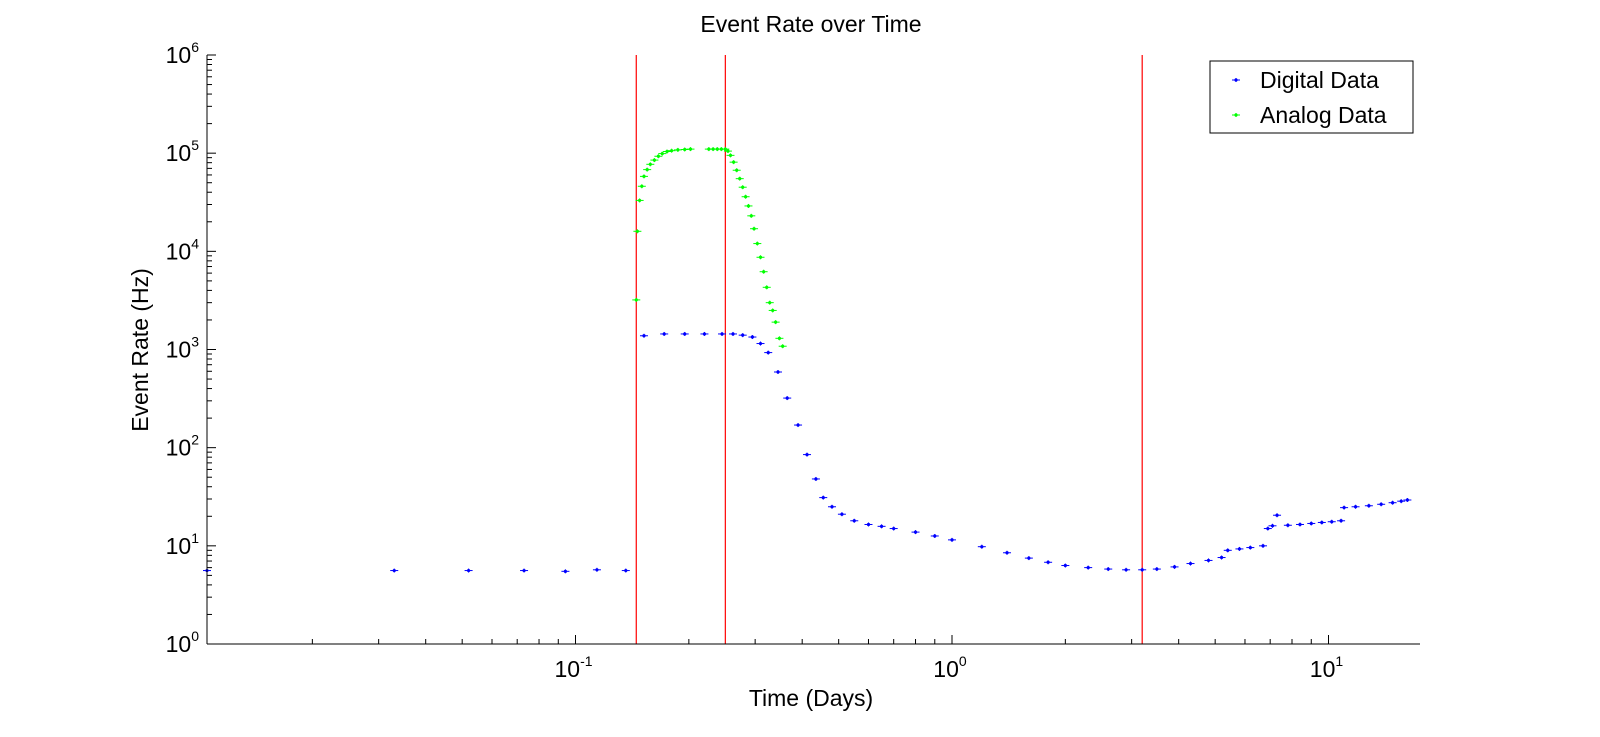 This screenshot has width=1600, height=737. I want to click on y-tick-label-4: 10⁴, so click(183, 249).